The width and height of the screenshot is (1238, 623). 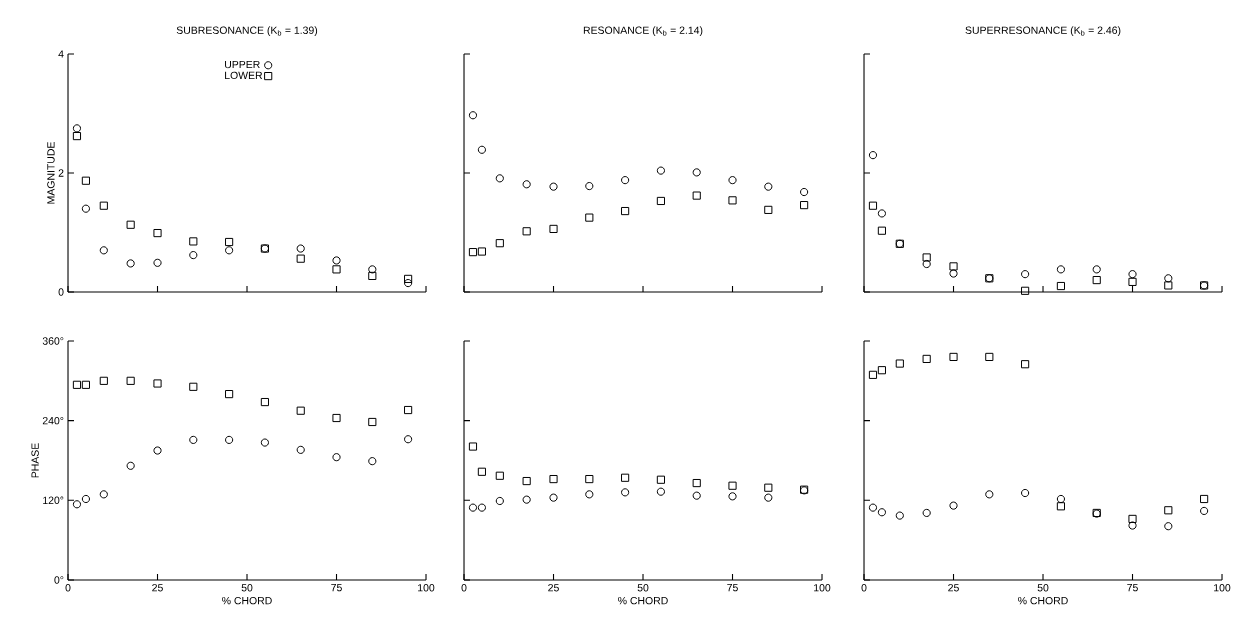 What do you see at coordinates (59, 580) in the screenshot?
I see `y-tick-label: 0°` at bounding box center [59, 580].